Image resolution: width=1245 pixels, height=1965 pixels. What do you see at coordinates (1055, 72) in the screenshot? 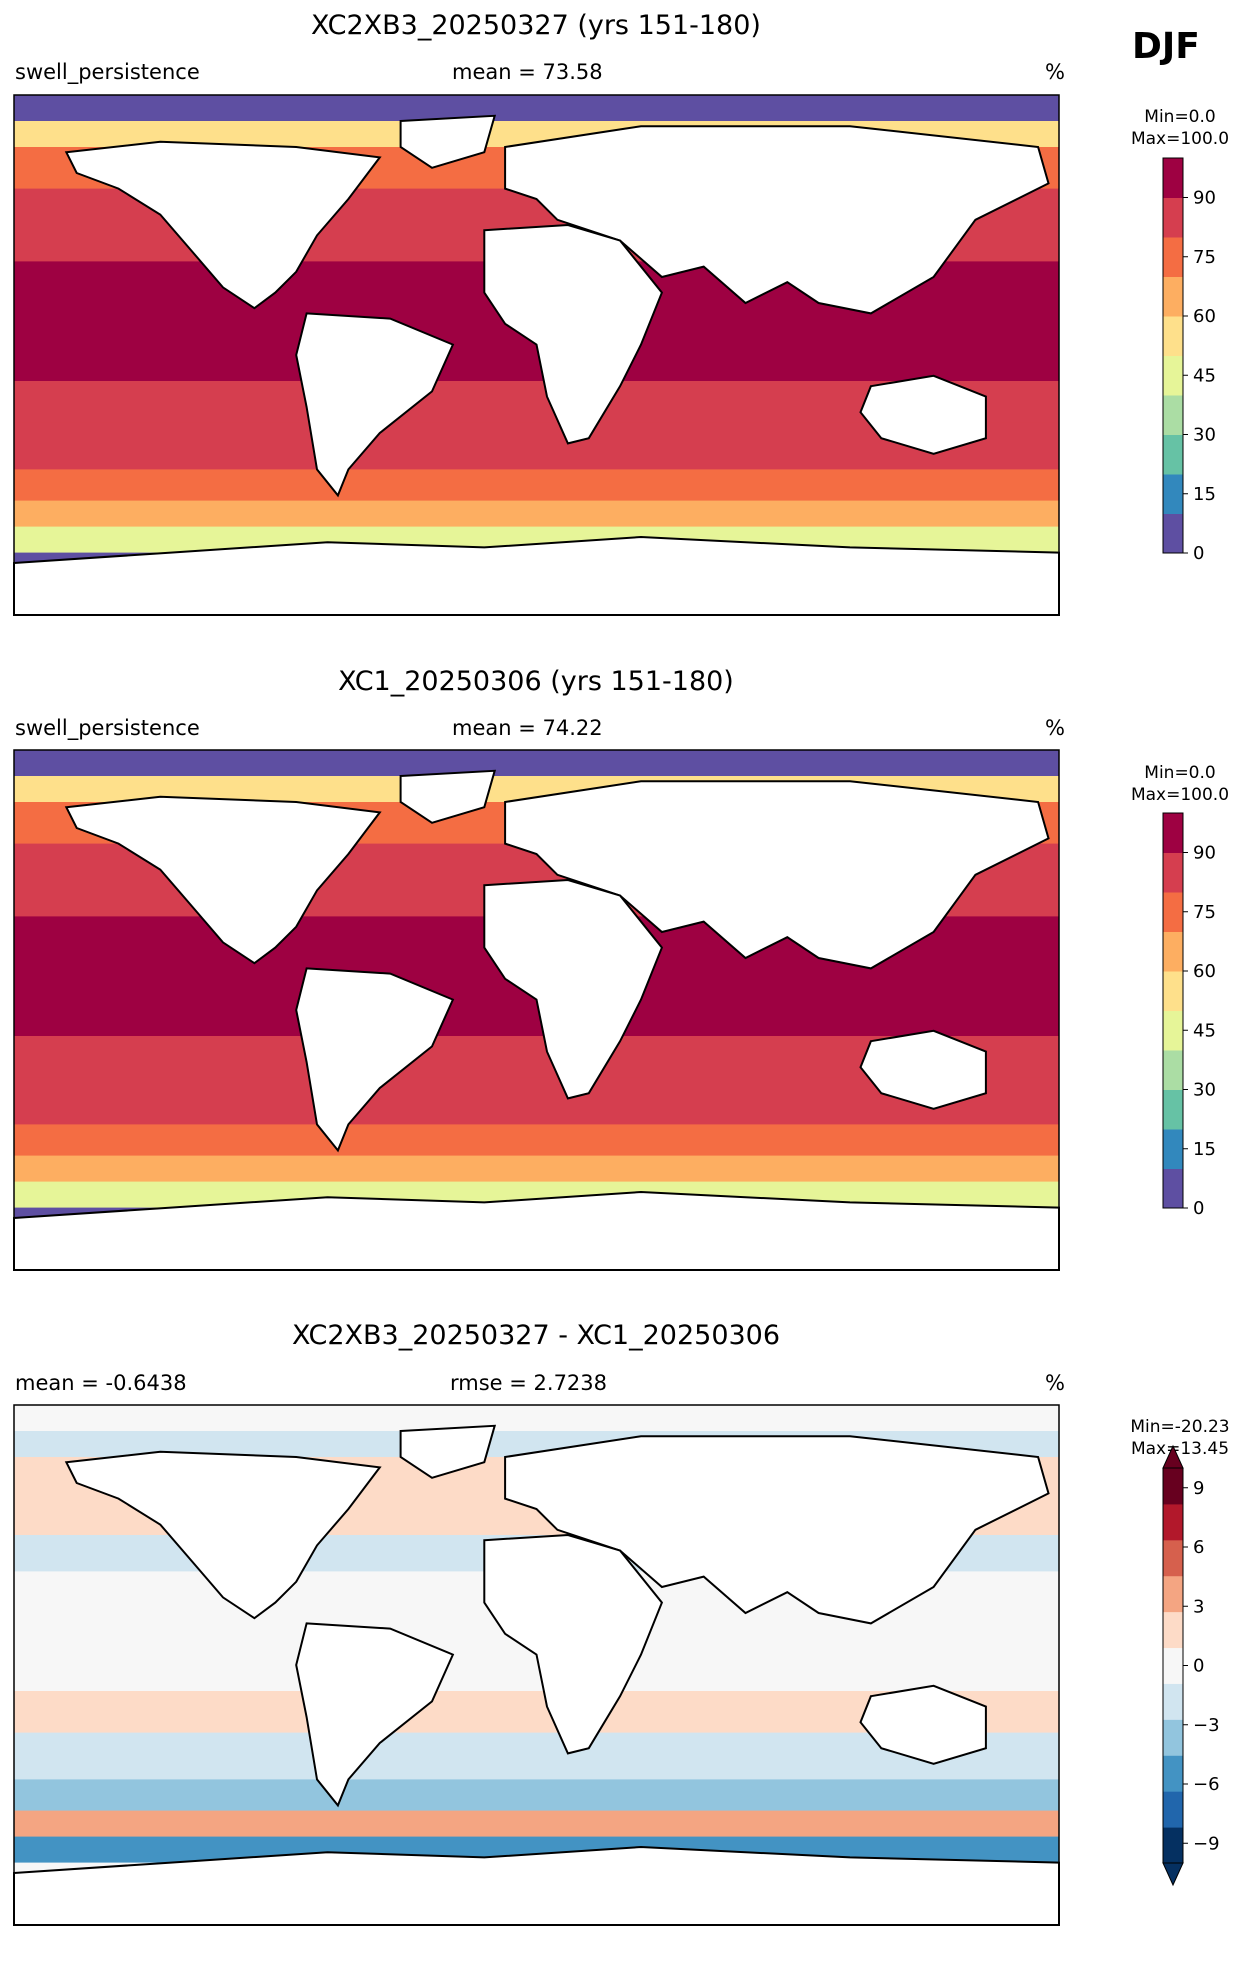
I see `panel-1-units-label: %` at bounding box center [1055, 72].